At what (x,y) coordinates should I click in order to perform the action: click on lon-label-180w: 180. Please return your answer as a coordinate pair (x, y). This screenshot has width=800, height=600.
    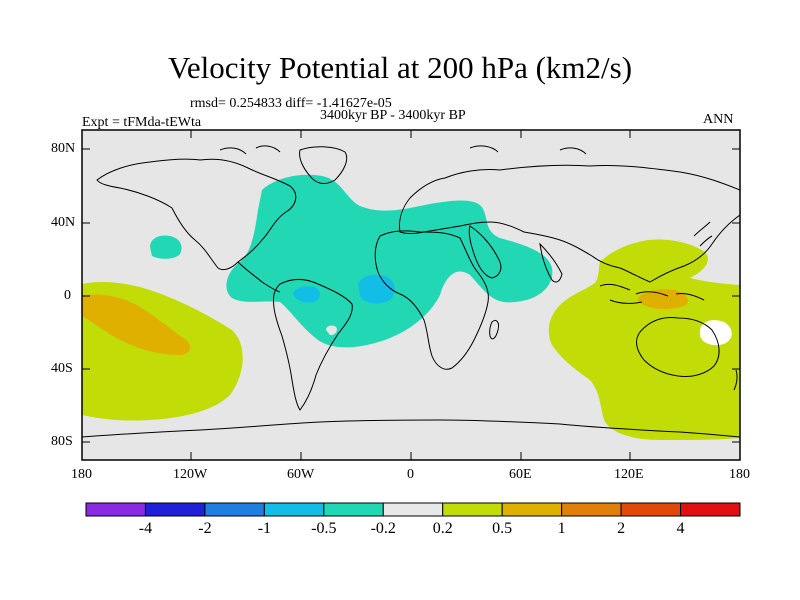
    Looking at the image, I should click on (81, 474).